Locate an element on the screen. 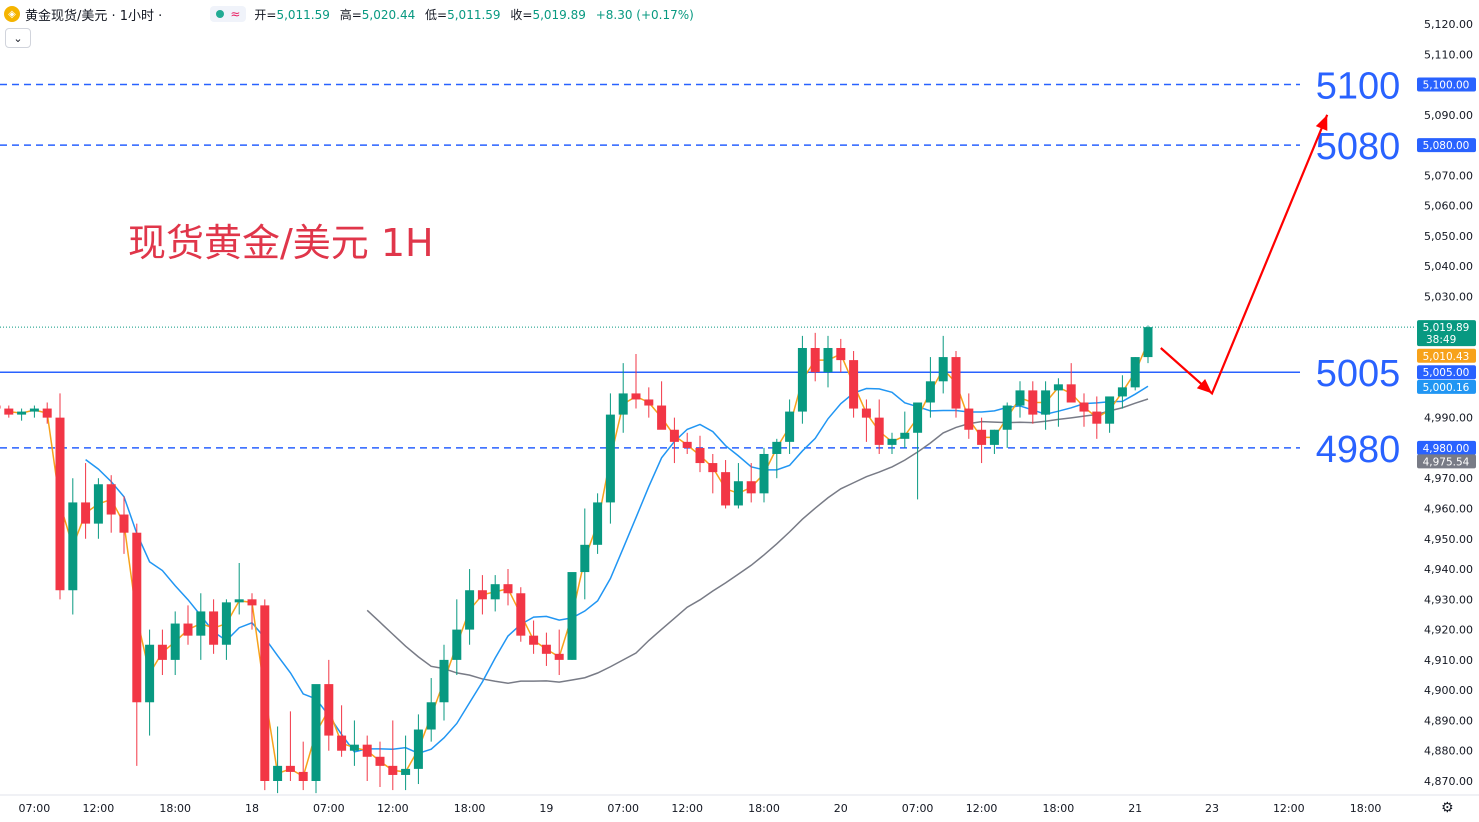  price-tag-label: 5,005.00 is located at coordinates (1446, 373).